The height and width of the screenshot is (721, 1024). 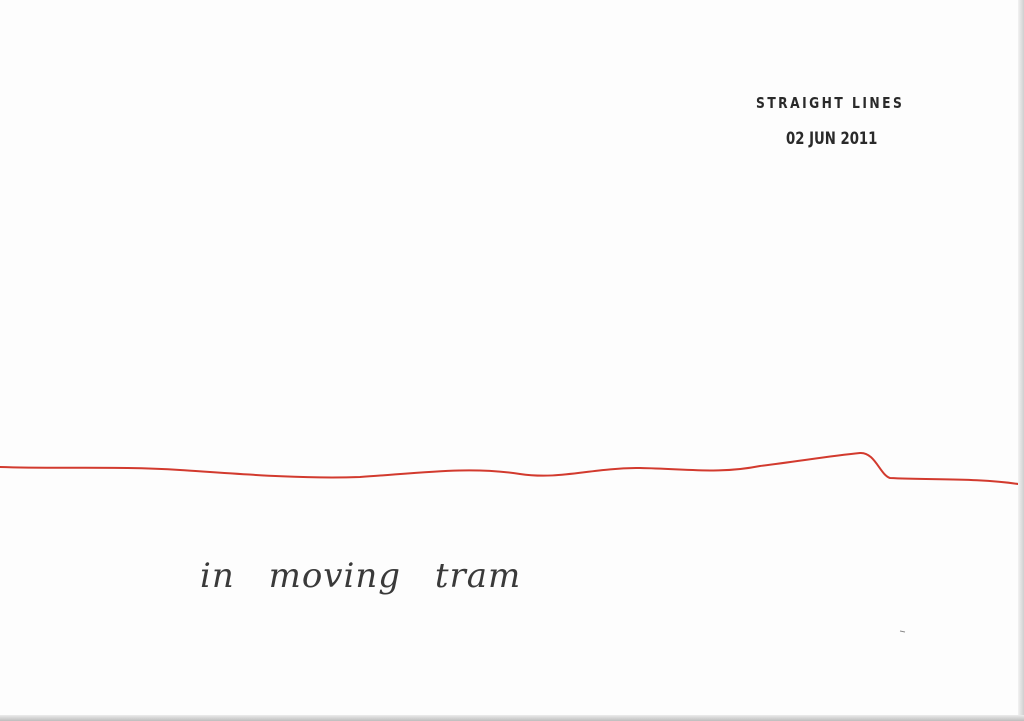 What do you see at coordinates (512, 718) in the screenshot?
I see `paper-edge-bottom` at bounding box center [512, 718].